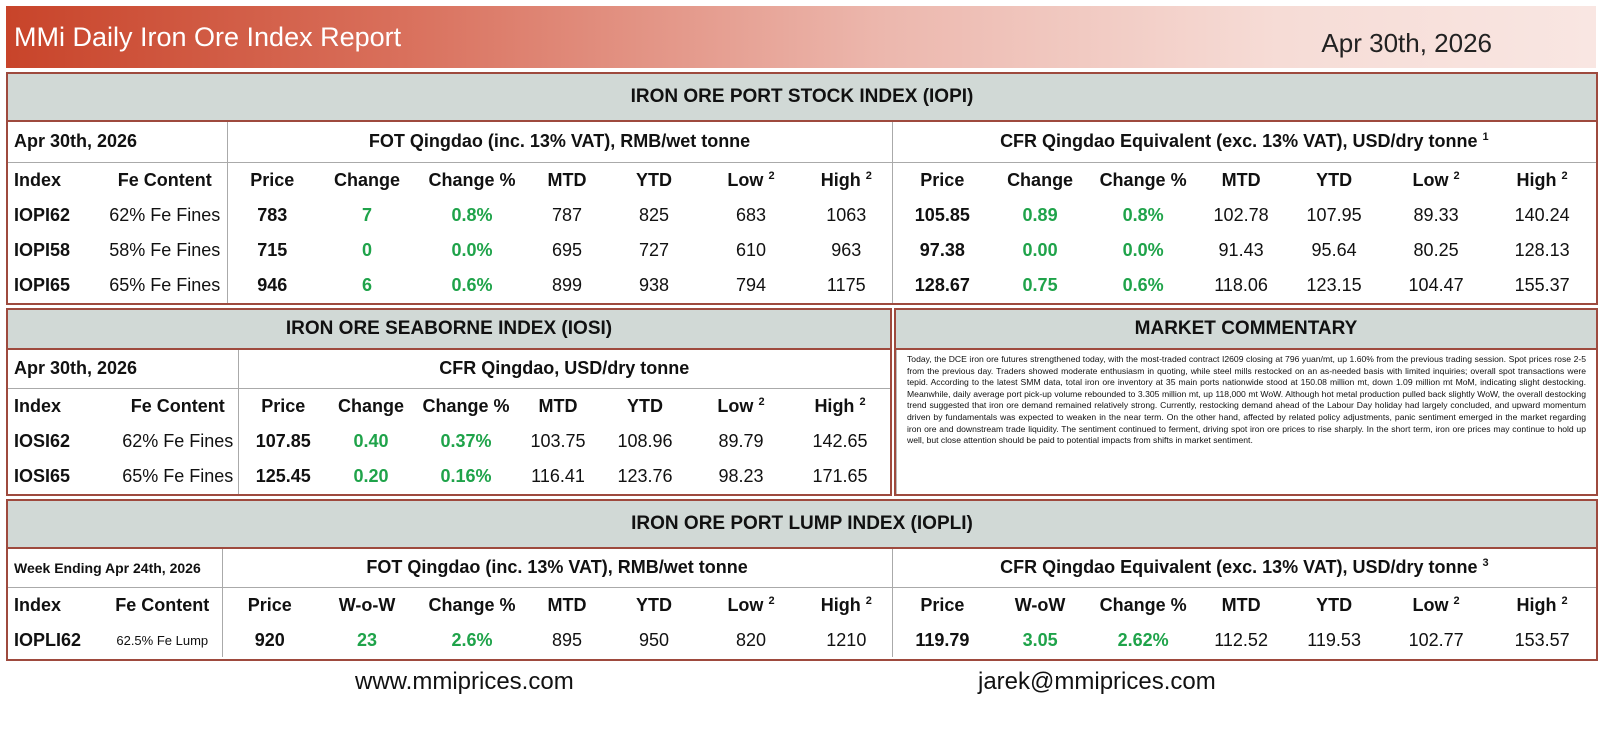 The width and height of the screenshot is (1600, 743). I want to click on cell-ytd: 123.15, so click(1334, 285).